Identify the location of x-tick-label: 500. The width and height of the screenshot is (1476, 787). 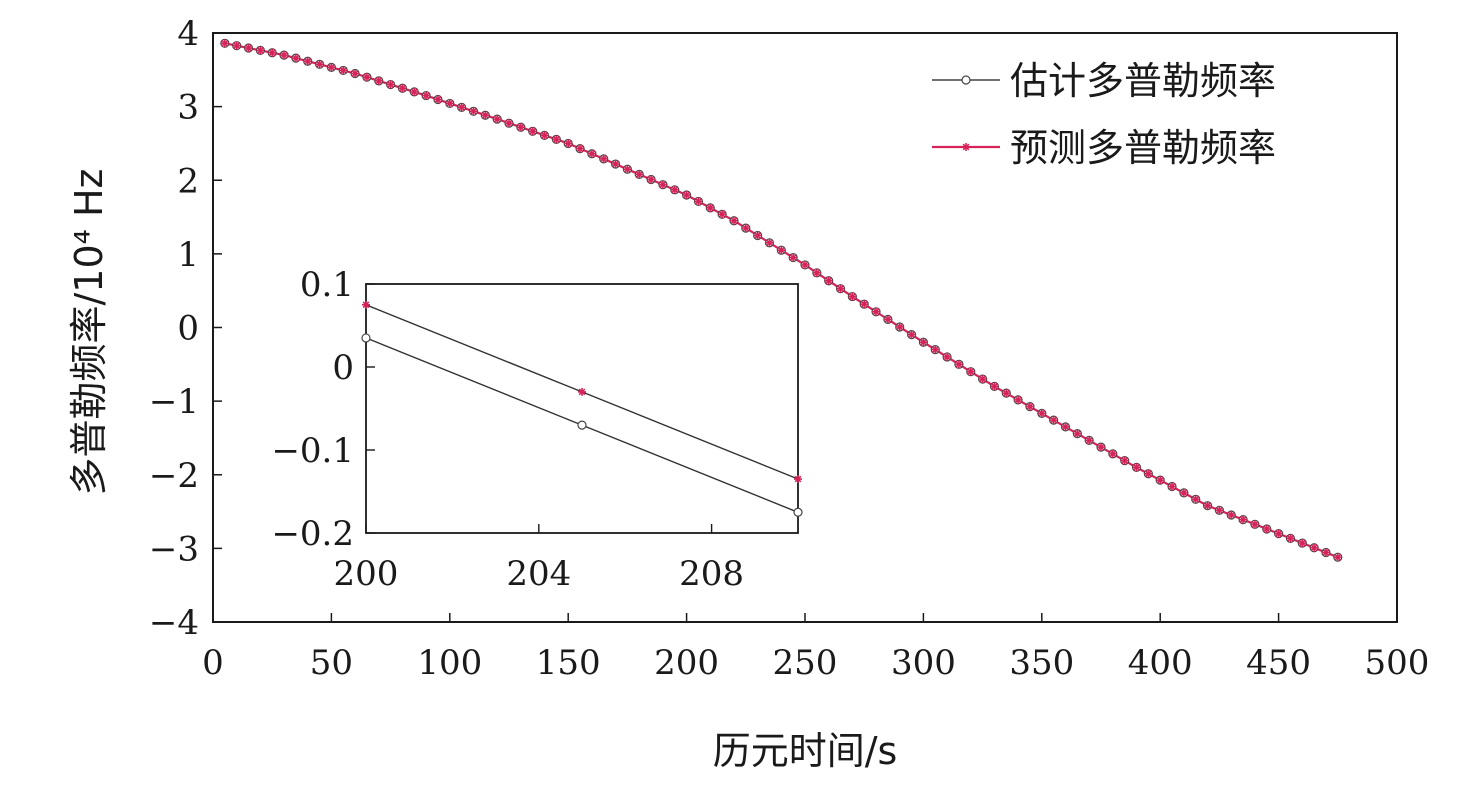
(1397, 663).